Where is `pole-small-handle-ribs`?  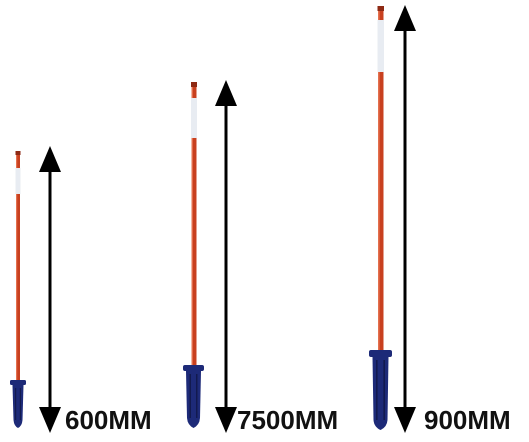
pole-small-handle-ribs is located at coordinates (18, 404).